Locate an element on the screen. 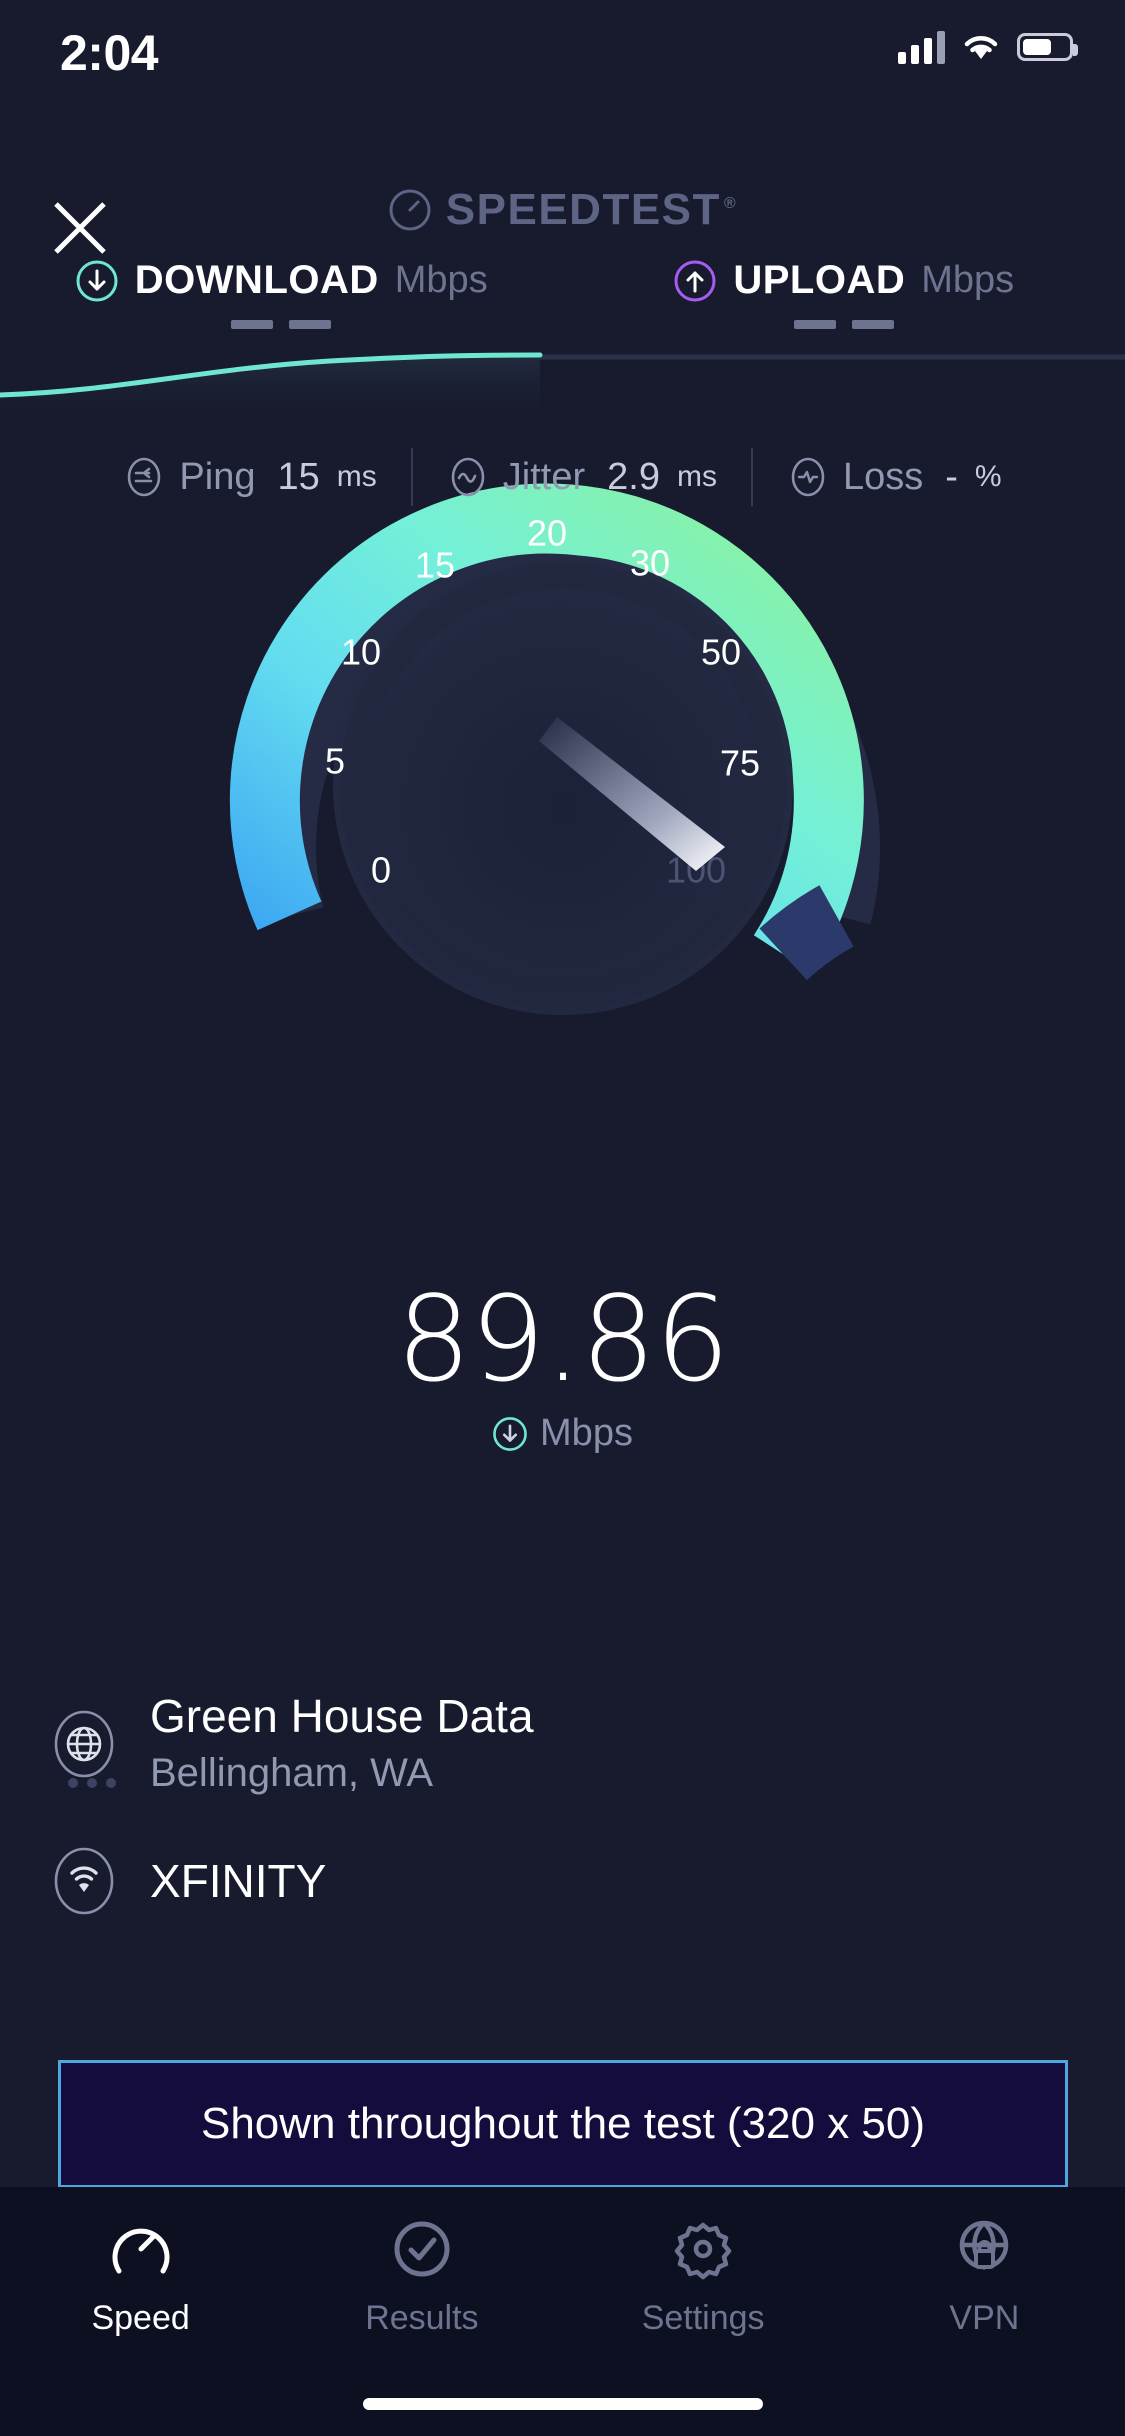  close-button is located at coordinates (80, 228).